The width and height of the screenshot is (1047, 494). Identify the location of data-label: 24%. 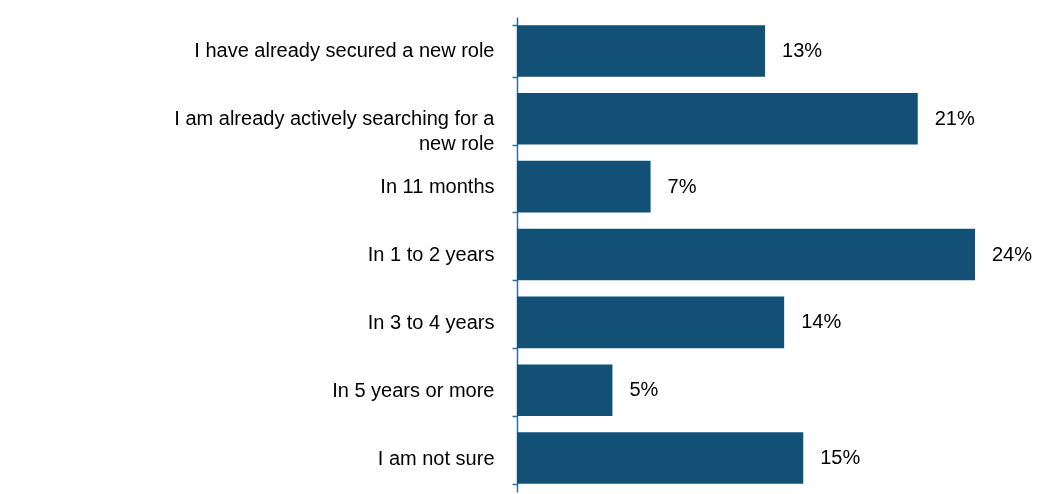
(1012, 253).